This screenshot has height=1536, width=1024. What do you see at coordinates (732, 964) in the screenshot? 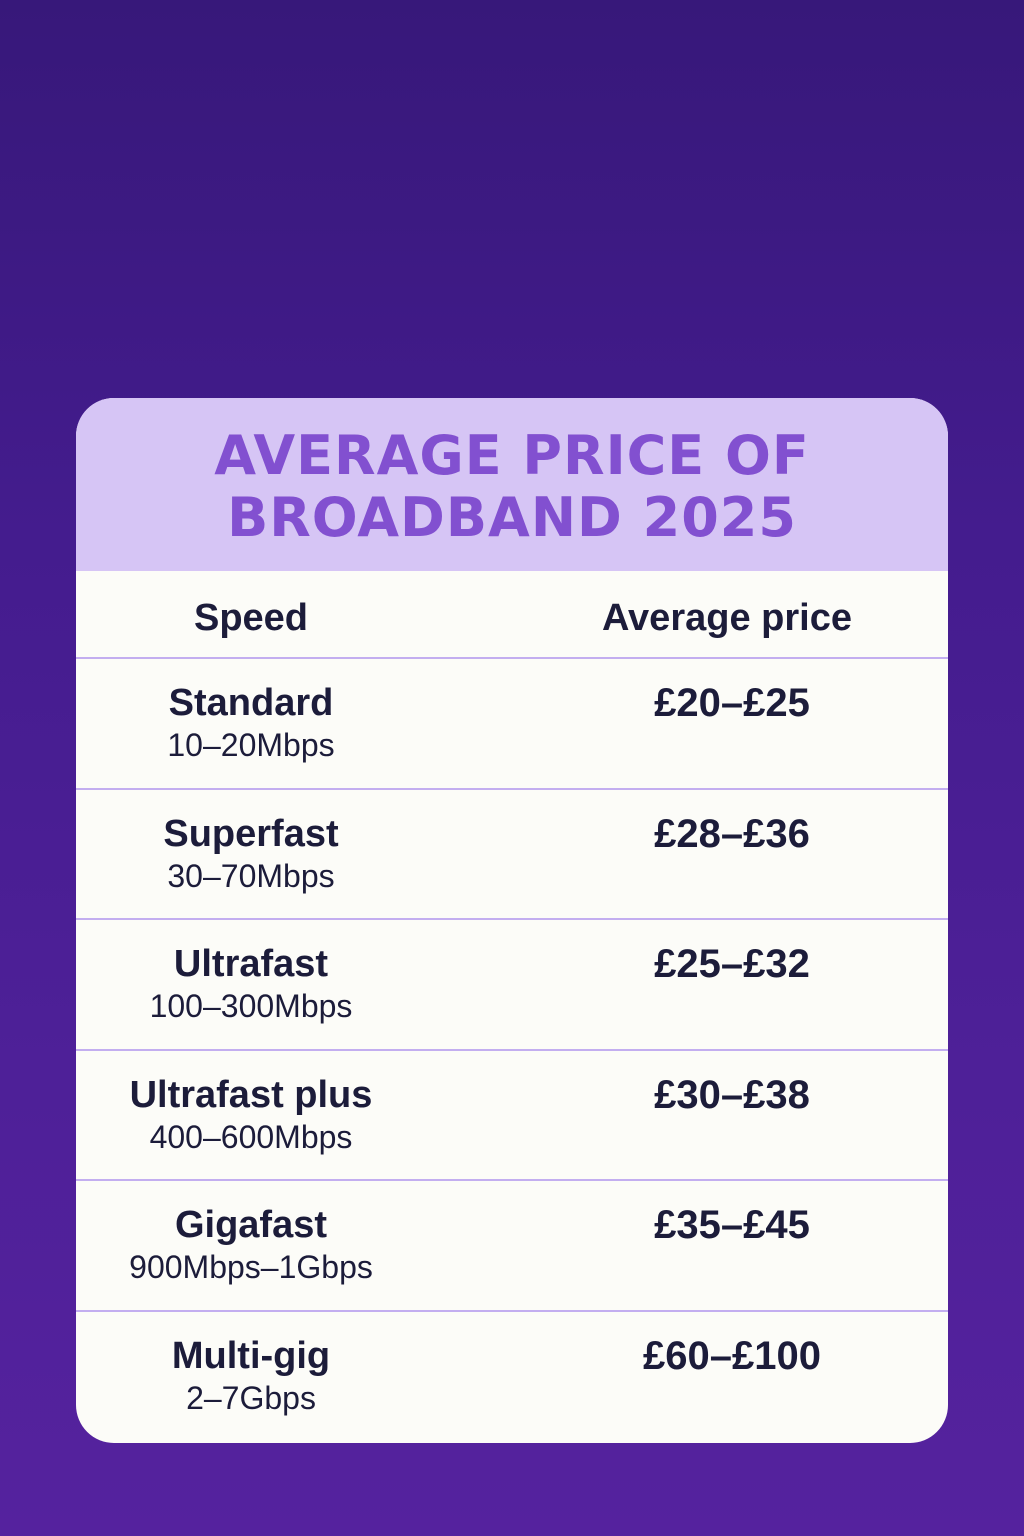
I see `price-value: £25–£32` at bounding box center [732, 964].